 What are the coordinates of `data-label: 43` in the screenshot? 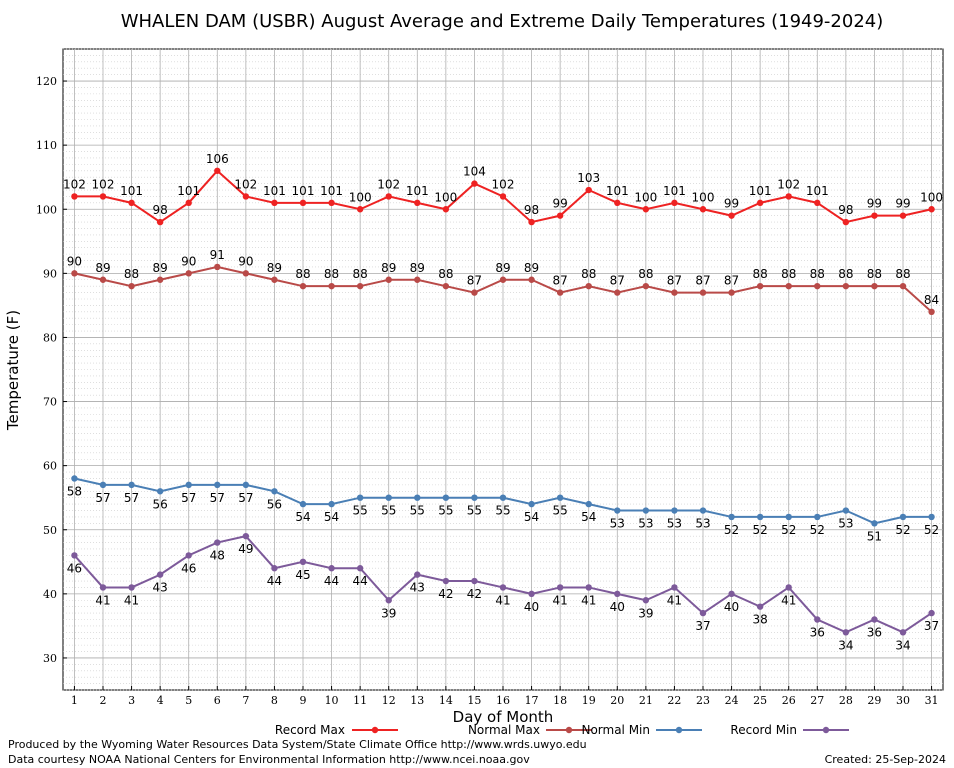 It's located at (417, 588).